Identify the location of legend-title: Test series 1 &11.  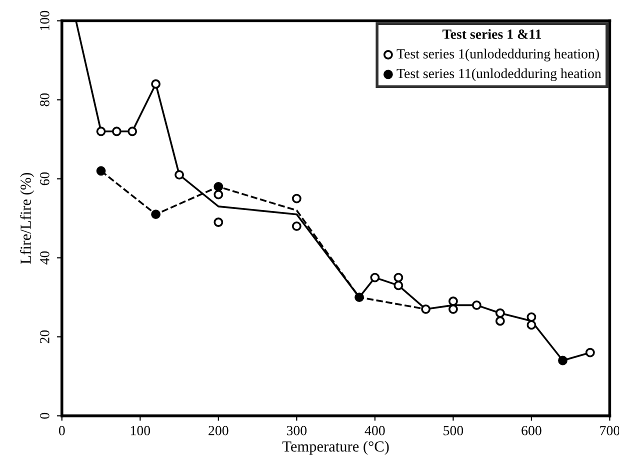
(491, 34).